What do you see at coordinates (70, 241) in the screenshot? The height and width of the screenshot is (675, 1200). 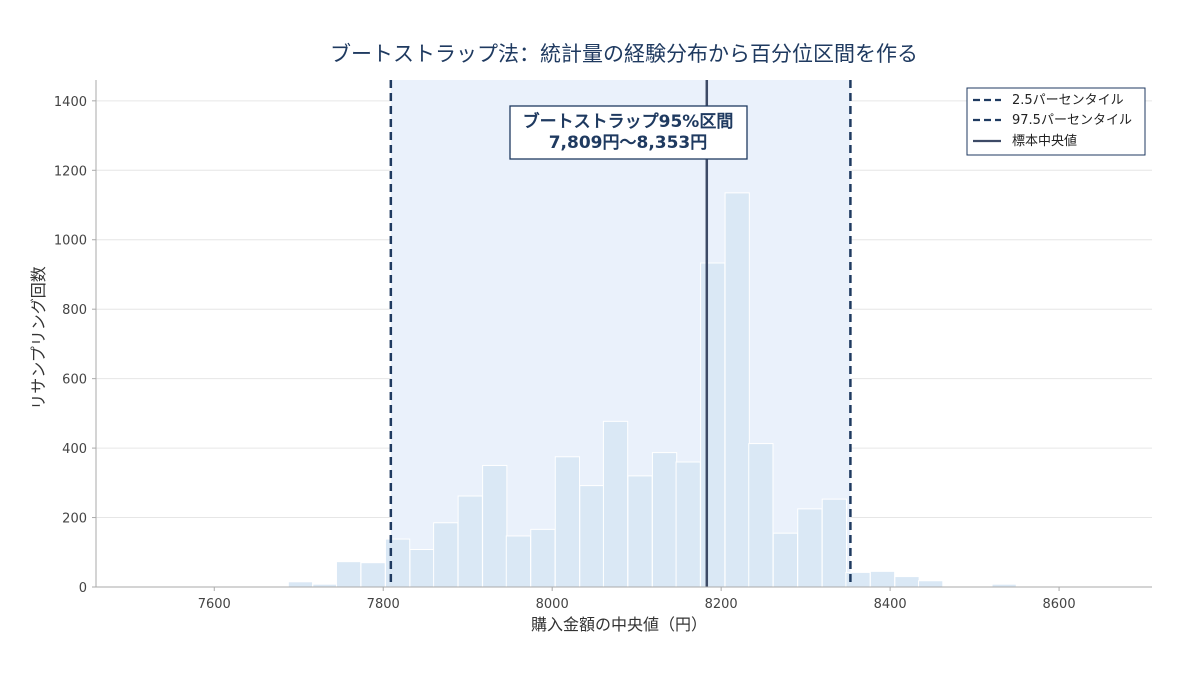 I see `y-tick-label-5: 1000` at bounding box center [70, 241].